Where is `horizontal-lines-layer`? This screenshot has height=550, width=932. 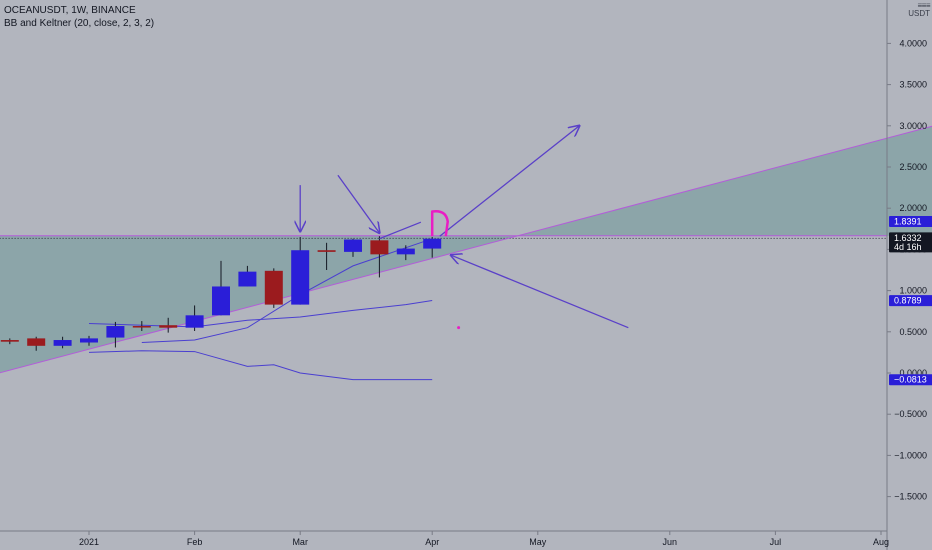 horizontal-lines-layer is located at coordinates (443, 237).